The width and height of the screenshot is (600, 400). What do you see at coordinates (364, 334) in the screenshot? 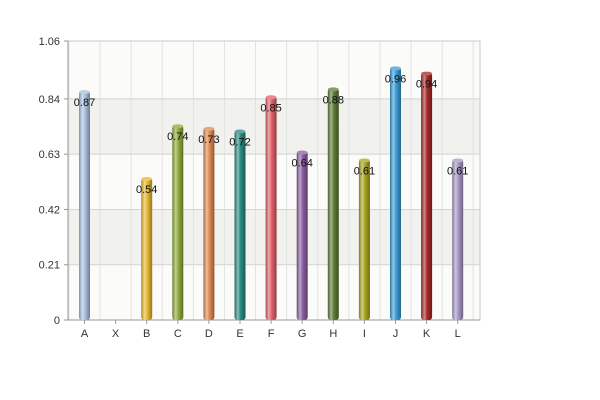
I see `x-tick-label: I` at bounding box center [364, 334].